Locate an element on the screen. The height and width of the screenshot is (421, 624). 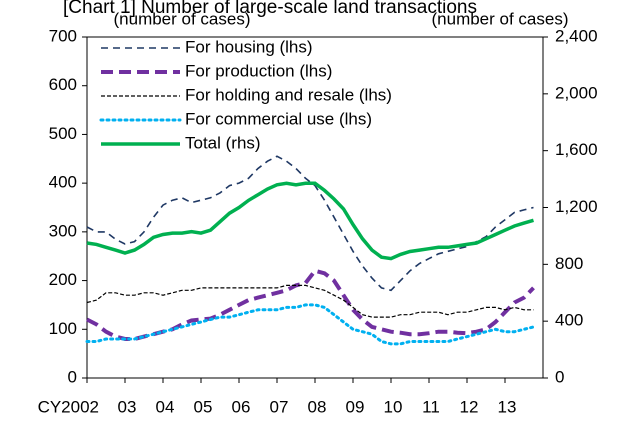
y-tick-label: 400 is located at coordinates (63, 182).